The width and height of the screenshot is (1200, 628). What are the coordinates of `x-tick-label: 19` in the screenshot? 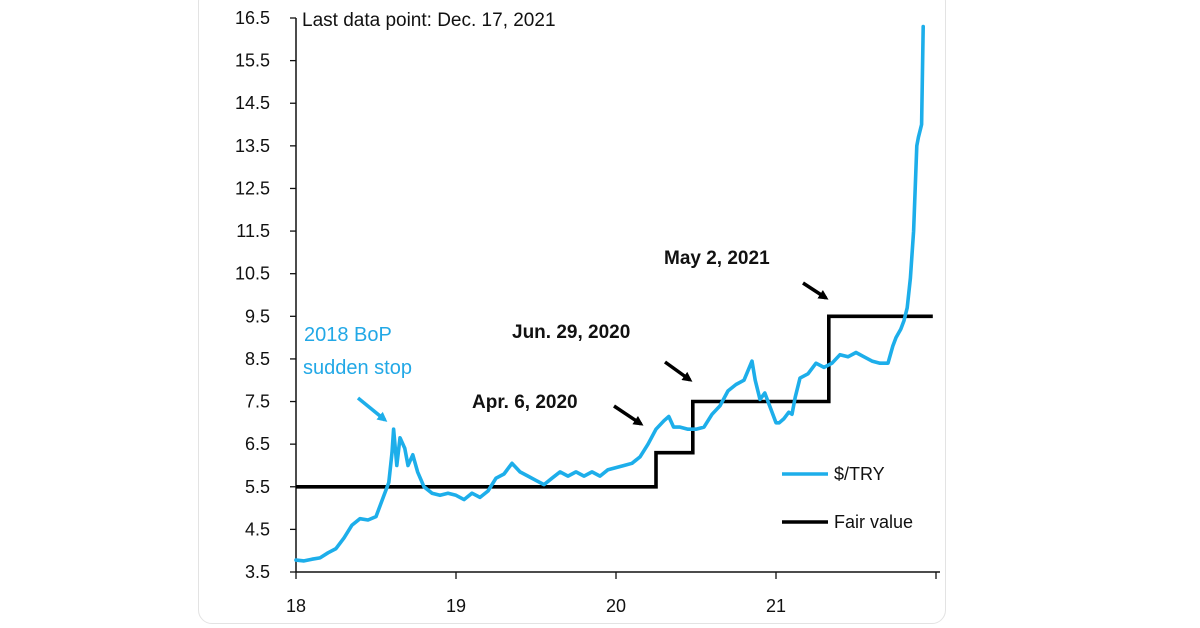 It's located at (456, 606).